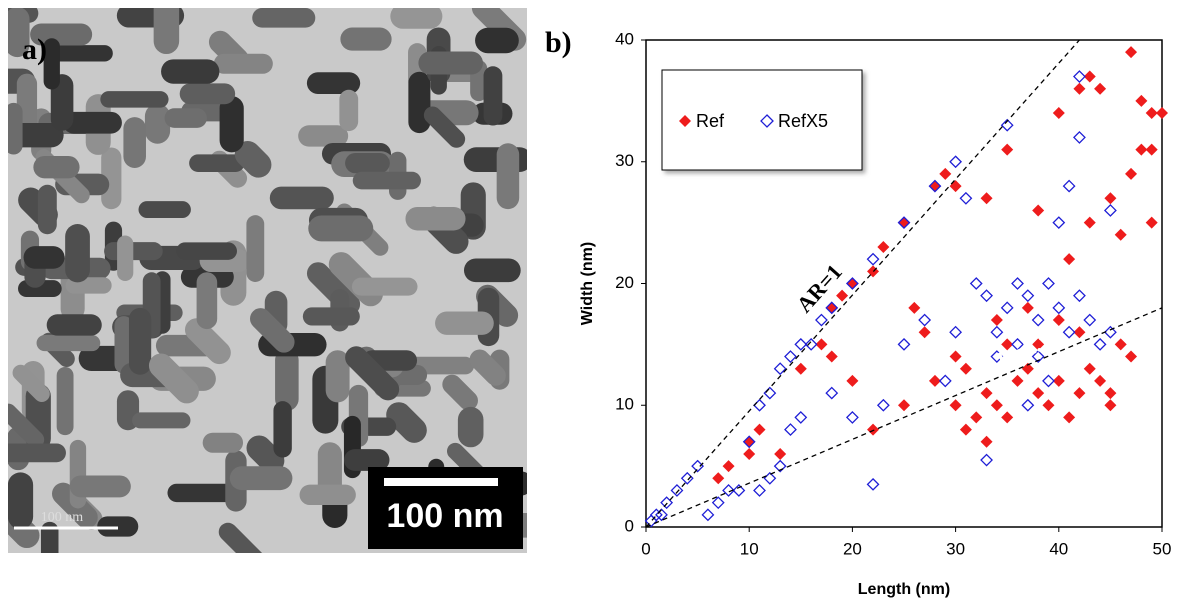 The height and width of the screenshot is (608, 1177). Describe the element at coordinates (624, 404) in the screenshot. I see `y-tick-label: 10` at that location.